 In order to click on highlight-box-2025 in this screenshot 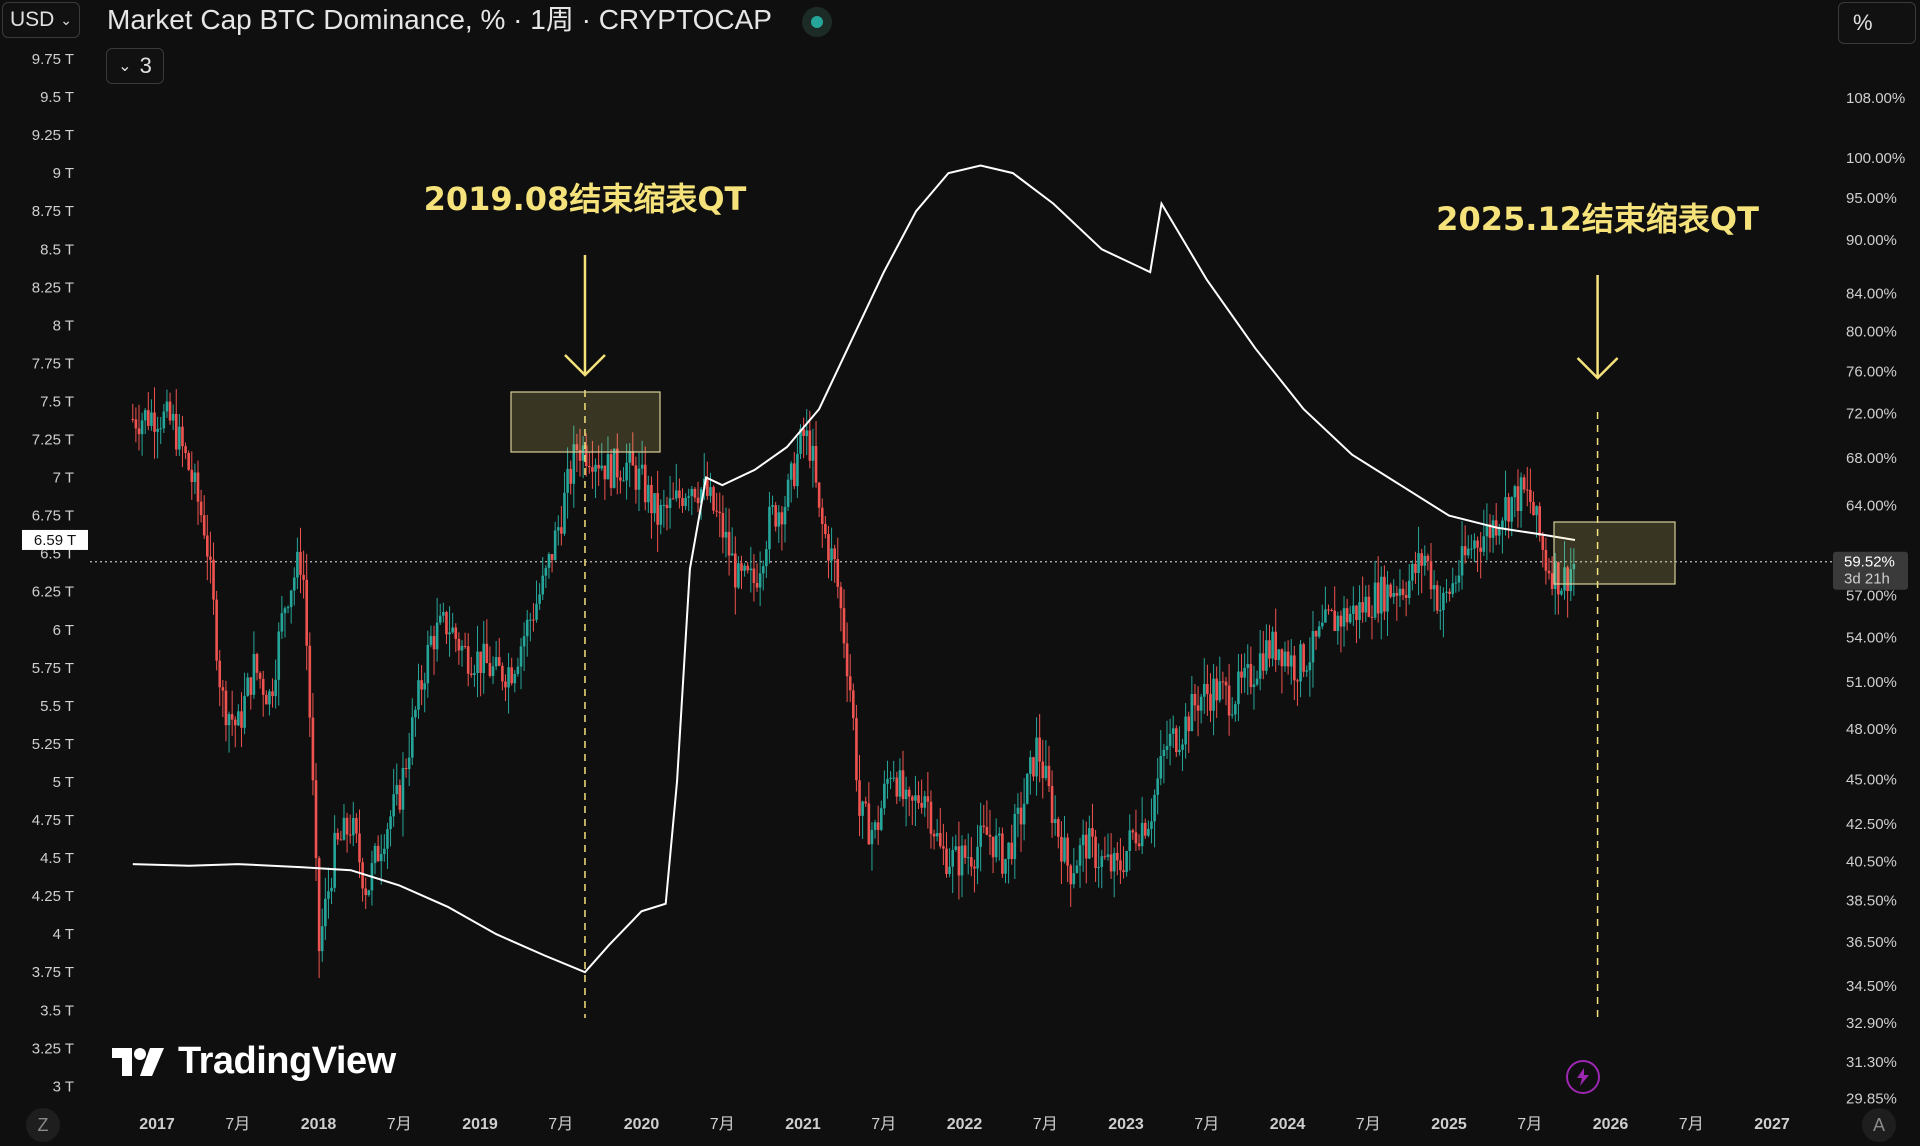, I will do `click(1614, 553)`.